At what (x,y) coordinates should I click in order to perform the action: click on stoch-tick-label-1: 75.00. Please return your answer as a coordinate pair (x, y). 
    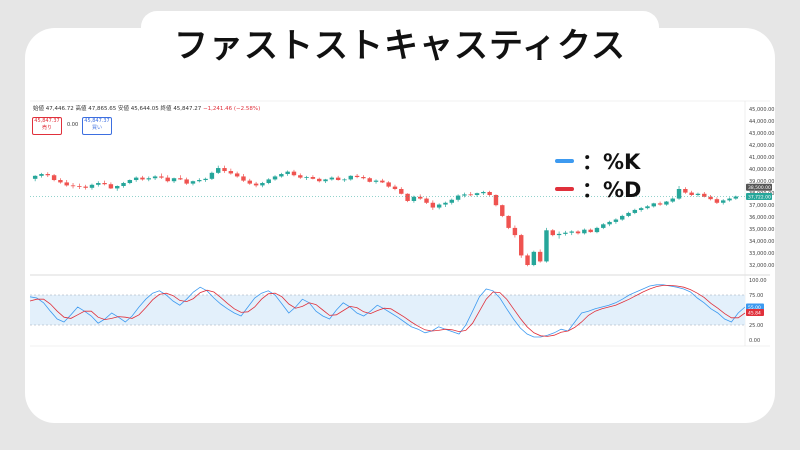
    Looking at the image, I should click on (756, 296).